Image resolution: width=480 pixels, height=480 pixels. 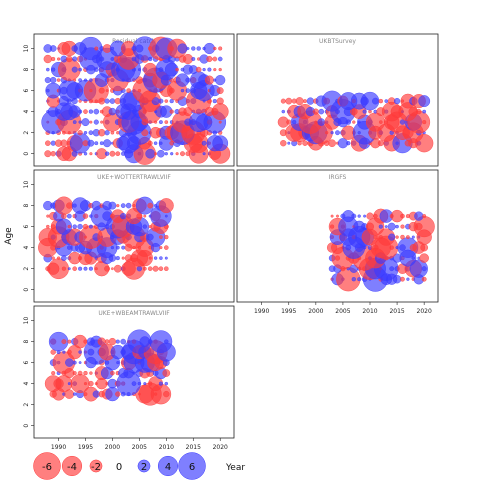 I want to click on y-tick-label: 0, so click(x=26, y=290).